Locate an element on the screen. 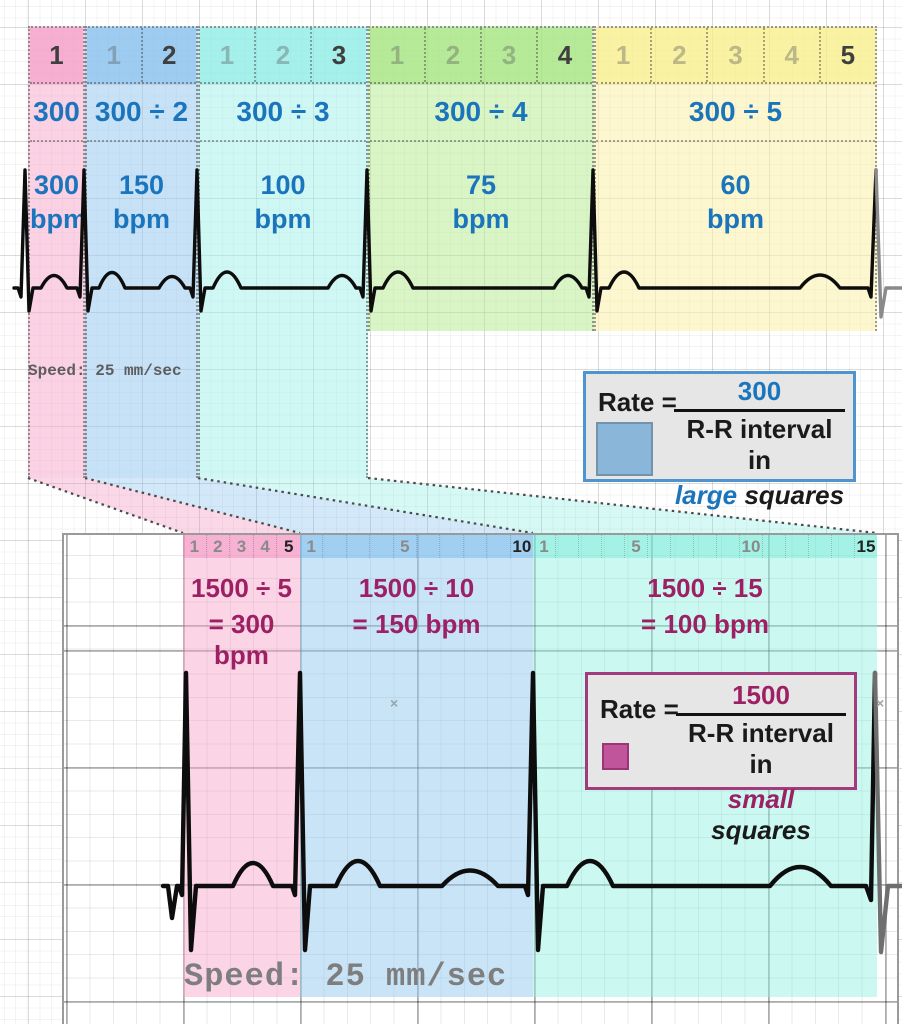  square-count-total: 15 is located at coordinates (865, 546).